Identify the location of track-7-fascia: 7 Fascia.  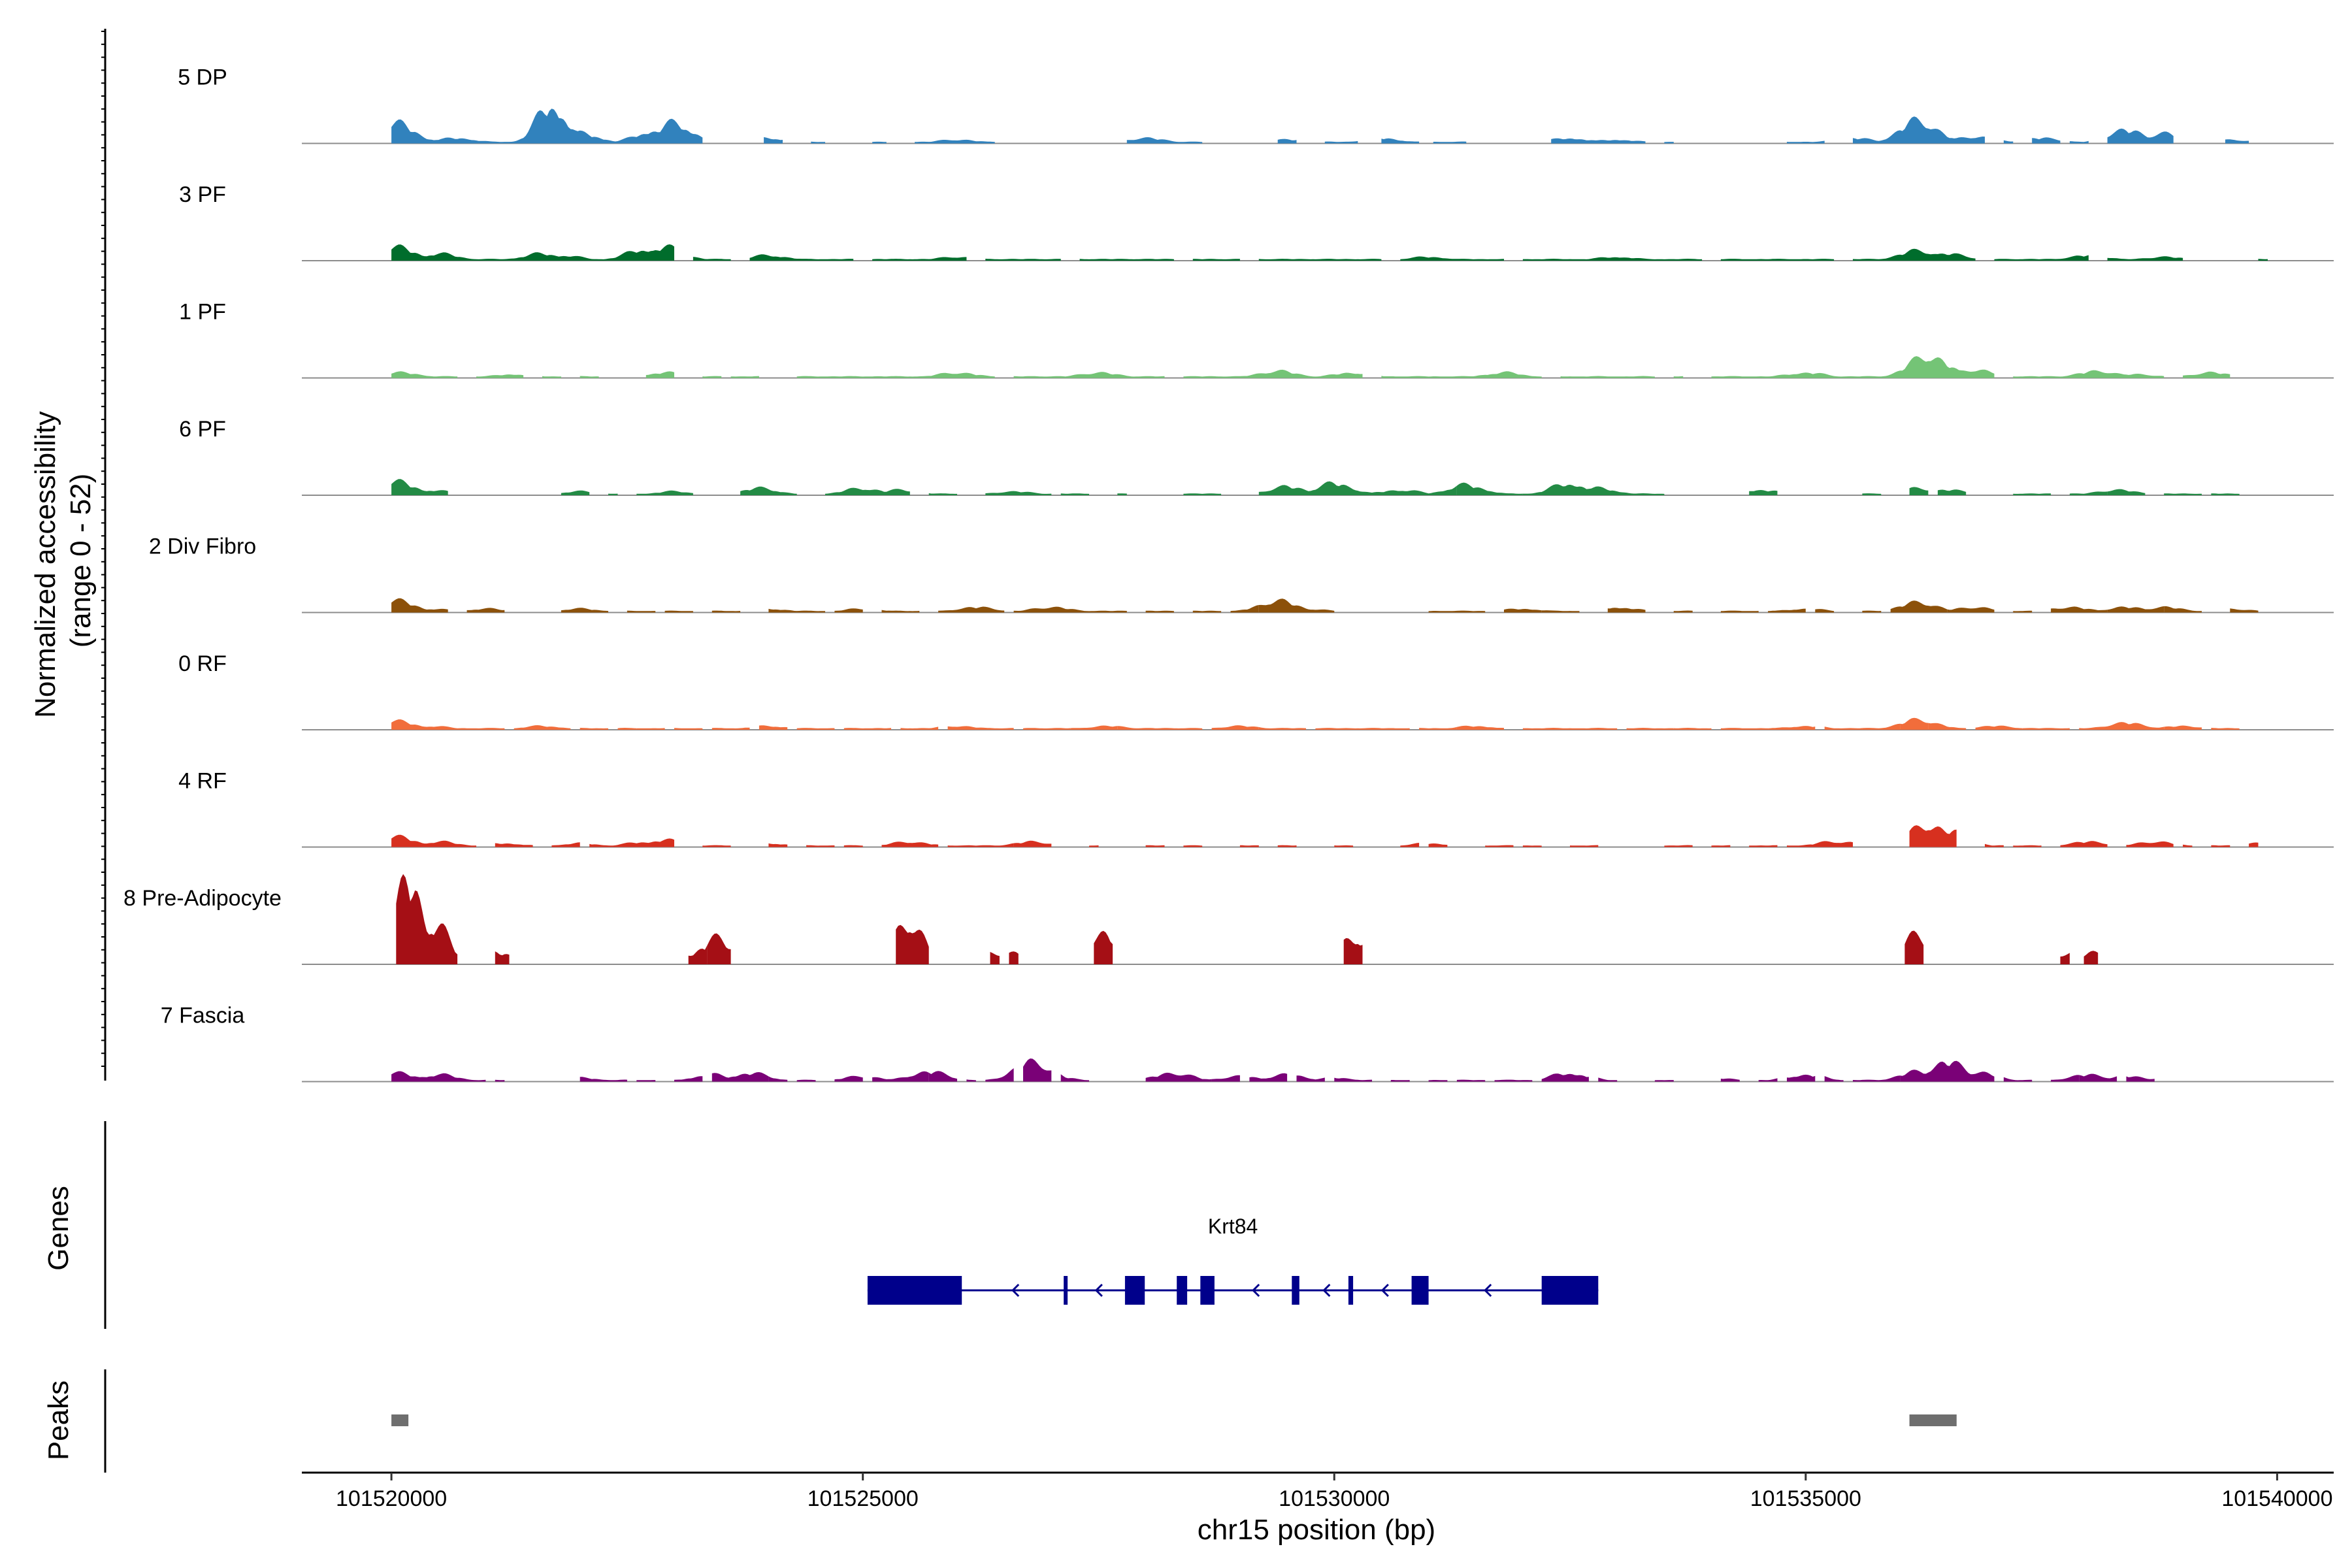
(1247, 1043).